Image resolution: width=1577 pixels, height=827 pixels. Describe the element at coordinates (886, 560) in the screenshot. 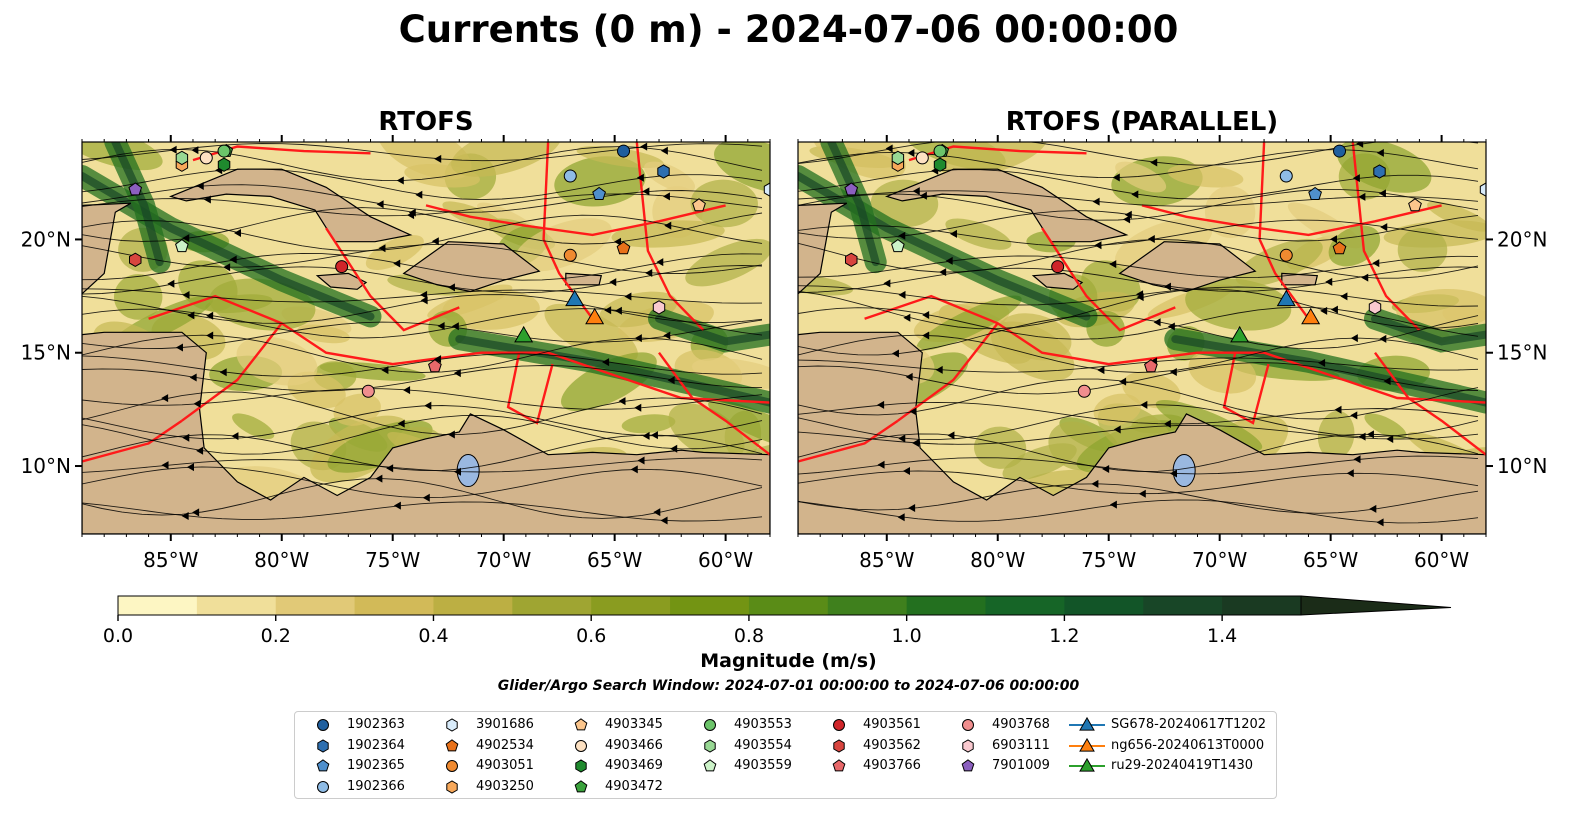

I see `lon-tick-label: 85°W` at that location.